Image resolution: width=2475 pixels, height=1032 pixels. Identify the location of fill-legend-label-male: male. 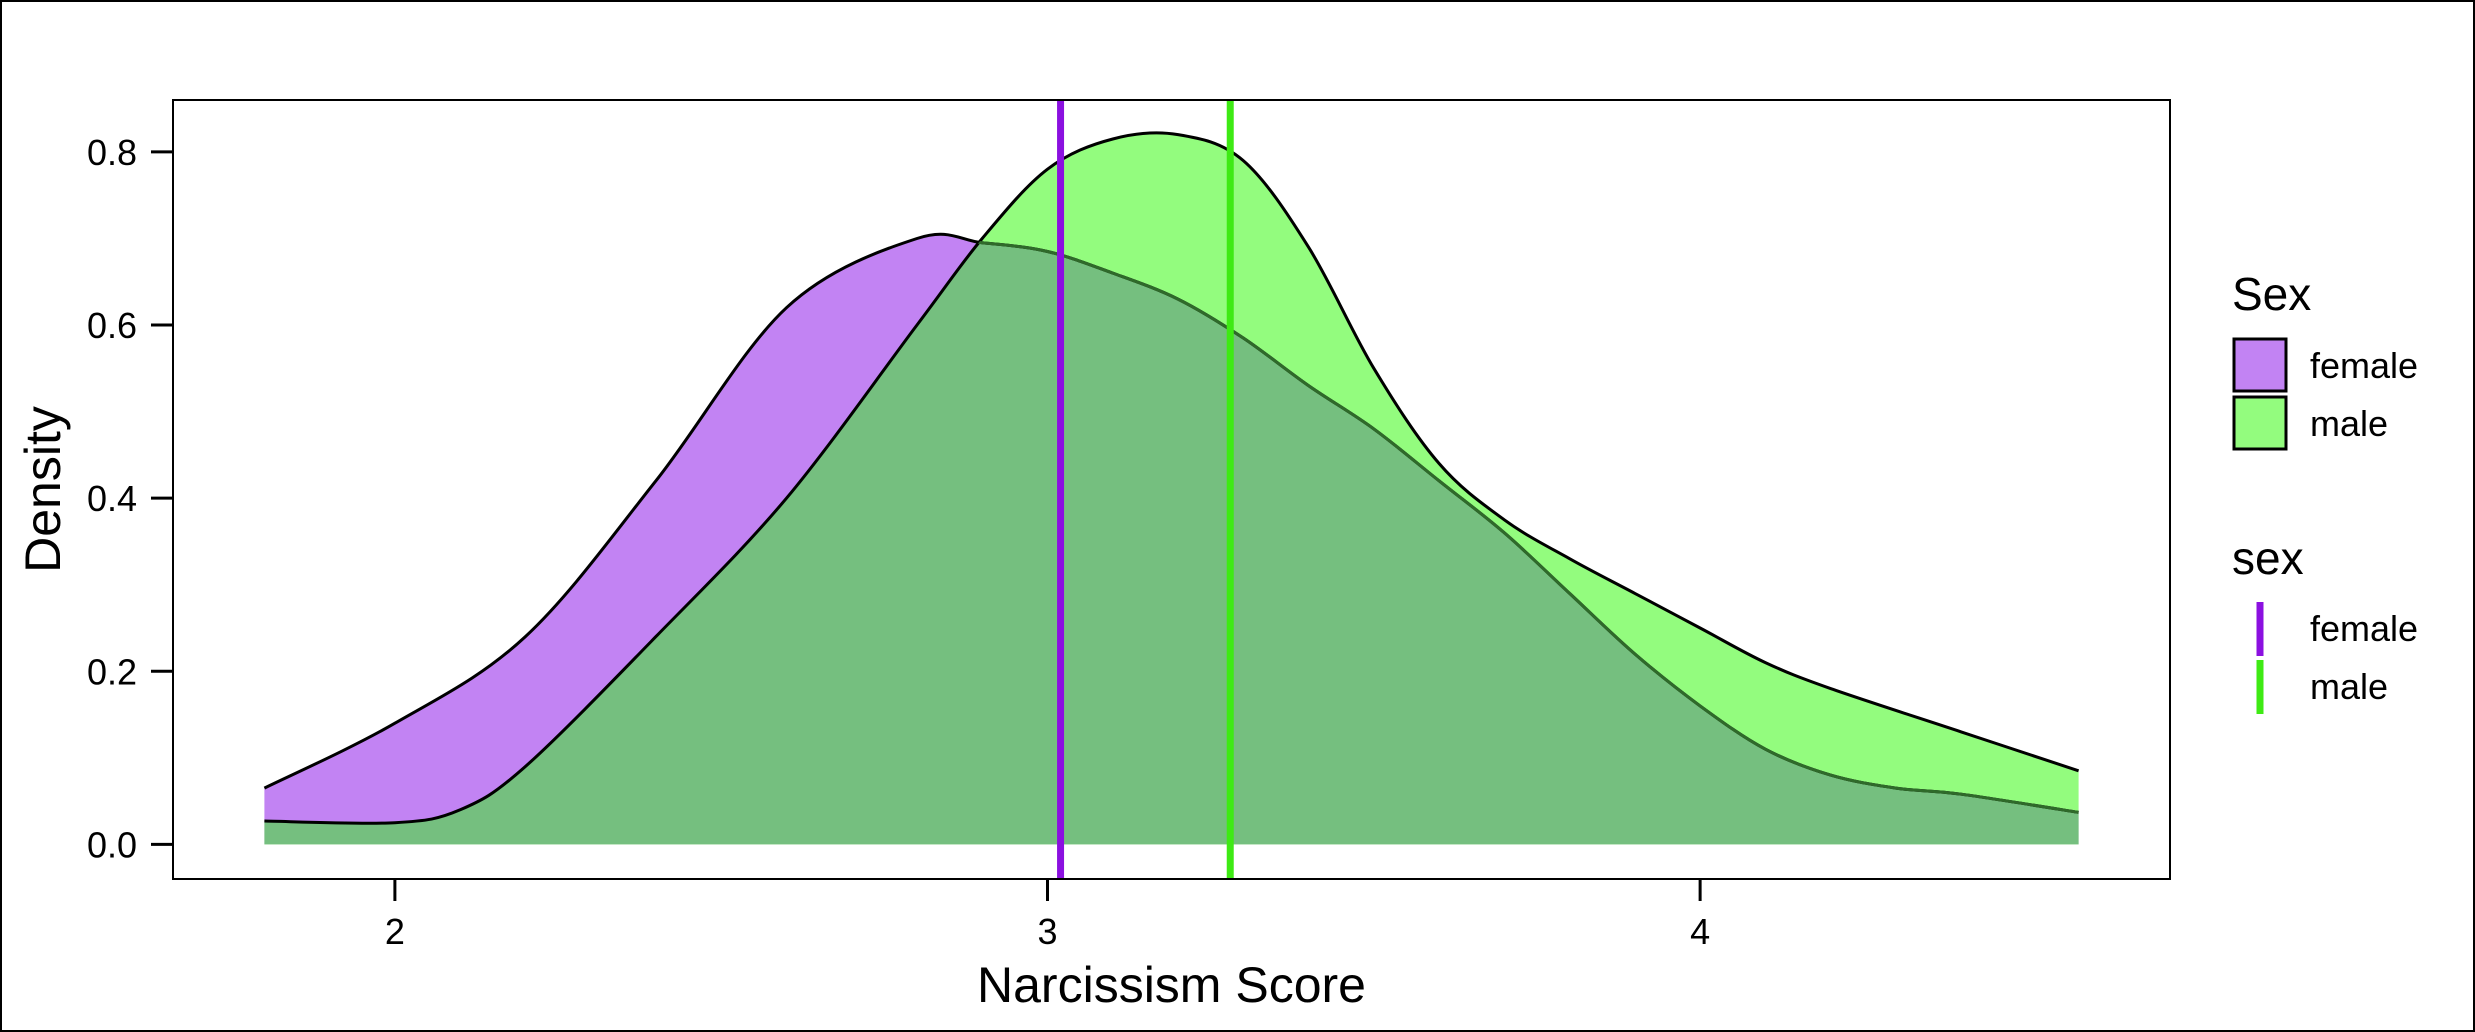
(2349, 423).